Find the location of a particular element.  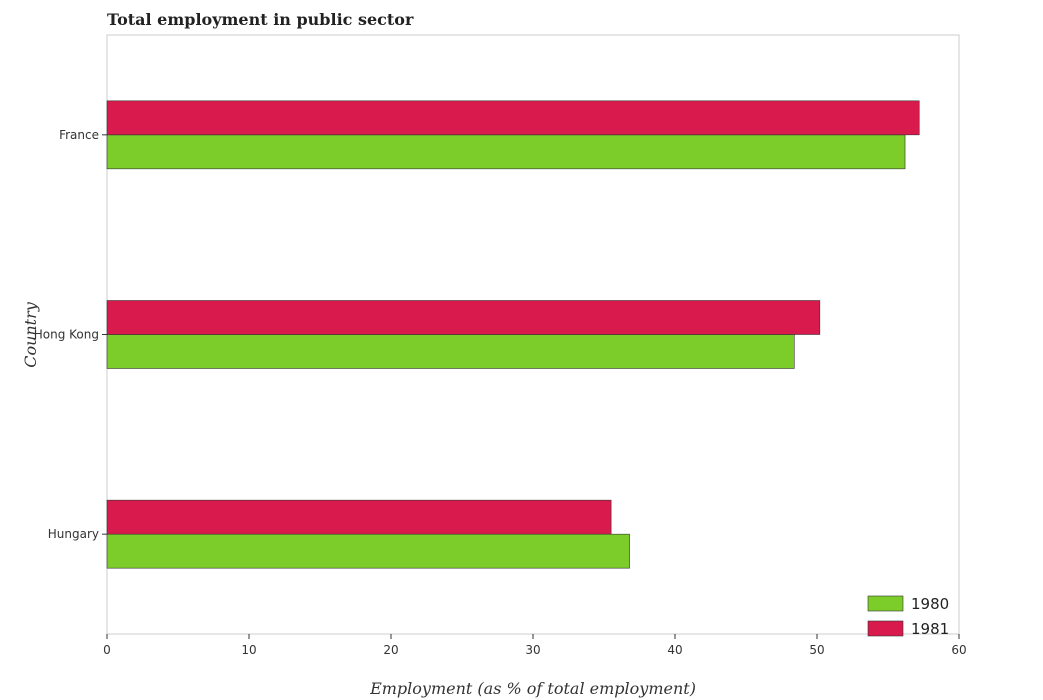

x-axis-label: Employment (as % of total employment) is located at coordinates (532, 688).